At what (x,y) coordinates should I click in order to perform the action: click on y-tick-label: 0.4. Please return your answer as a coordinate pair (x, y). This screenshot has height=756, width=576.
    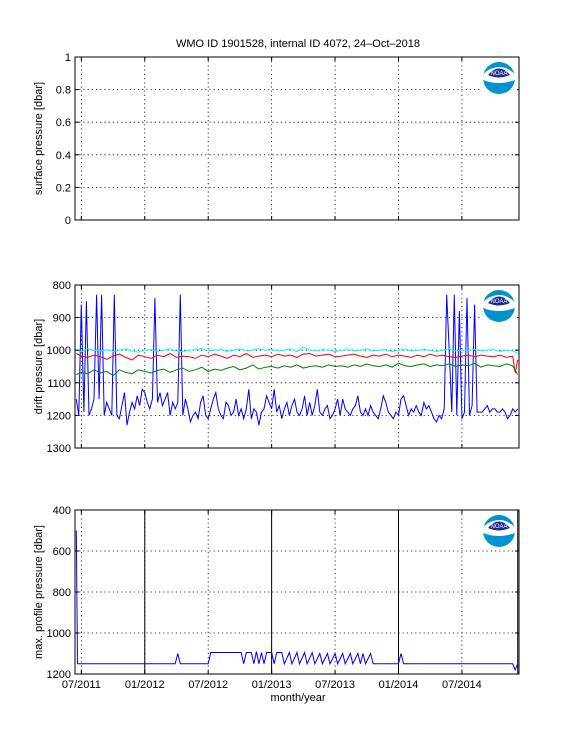
    Looking at the image, I should click on (63, 156).